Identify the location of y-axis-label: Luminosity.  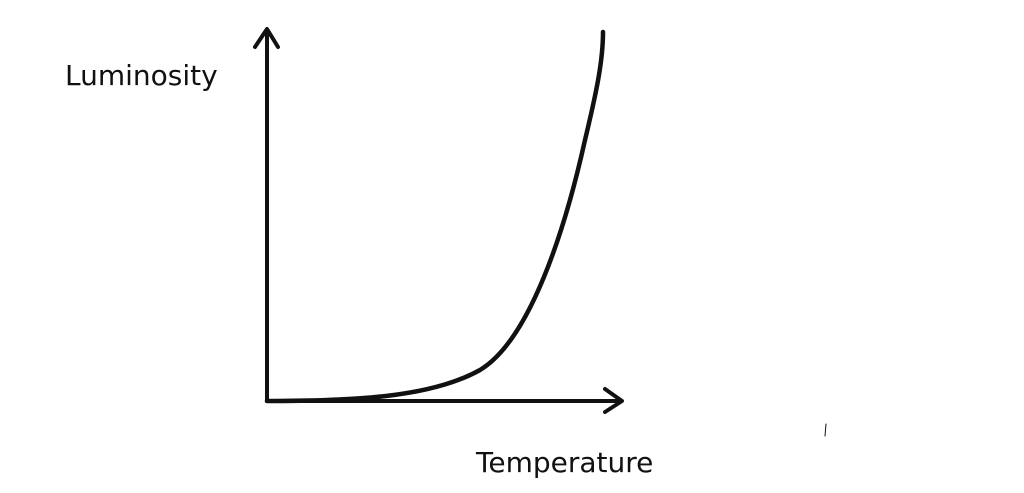
(141, 75).